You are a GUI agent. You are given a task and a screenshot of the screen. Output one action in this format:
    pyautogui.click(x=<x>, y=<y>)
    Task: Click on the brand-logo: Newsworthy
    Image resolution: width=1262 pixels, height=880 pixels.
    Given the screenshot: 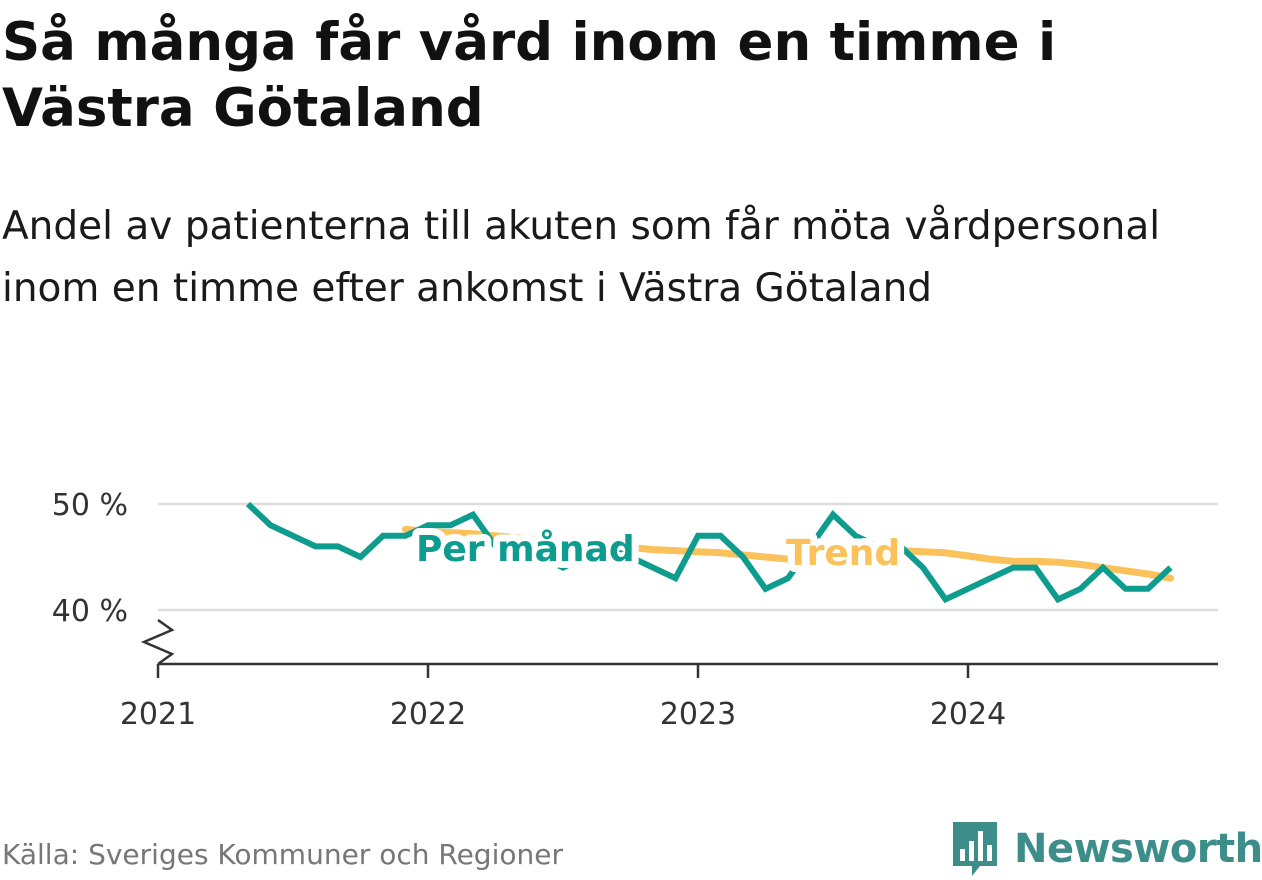 What is the action you would take?
    pyautogui.click(x=1106, y=849)
    